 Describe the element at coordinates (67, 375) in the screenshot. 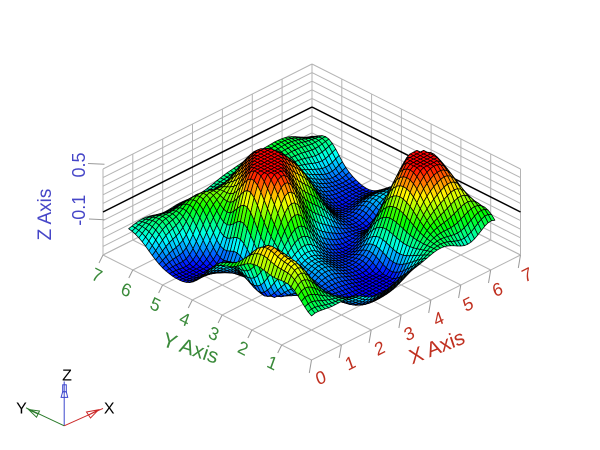

I see `svg-text: Z` at that location.